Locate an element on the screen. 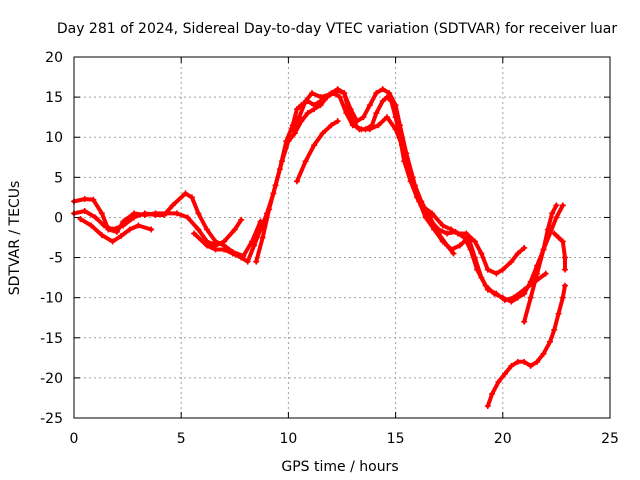 This screenshot has width=640, height=480. y-tick-label: 15 is located at coordinates (54, 98).